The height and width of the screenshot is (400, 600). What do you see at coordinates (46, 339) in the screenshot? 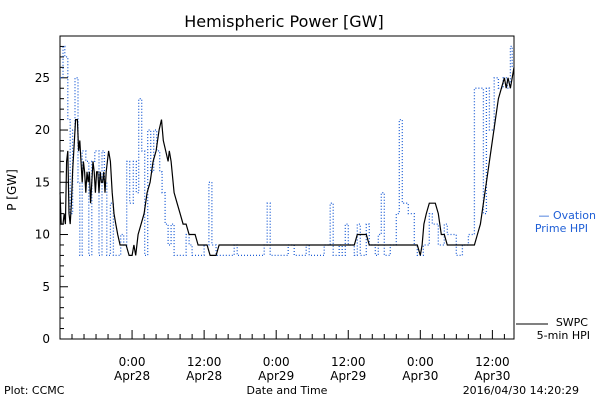
I see `y-tick-label: 0` at bounding box center [46, 339].